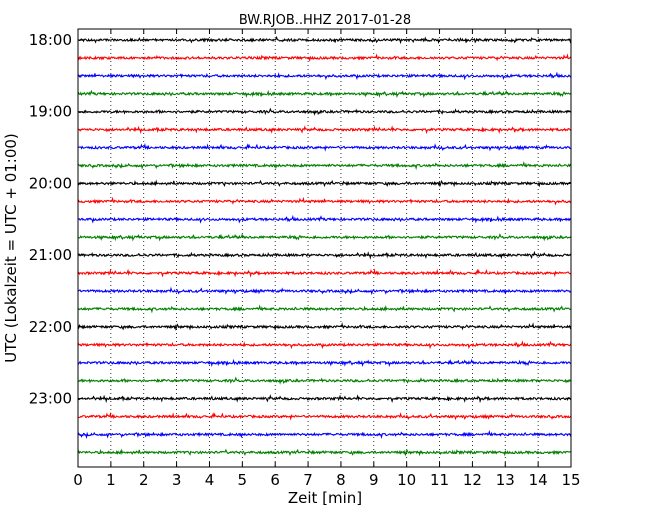 The width and height of the screenshot is (650, 520). I want to click on x-tick-label: 9, so click(374, 480).